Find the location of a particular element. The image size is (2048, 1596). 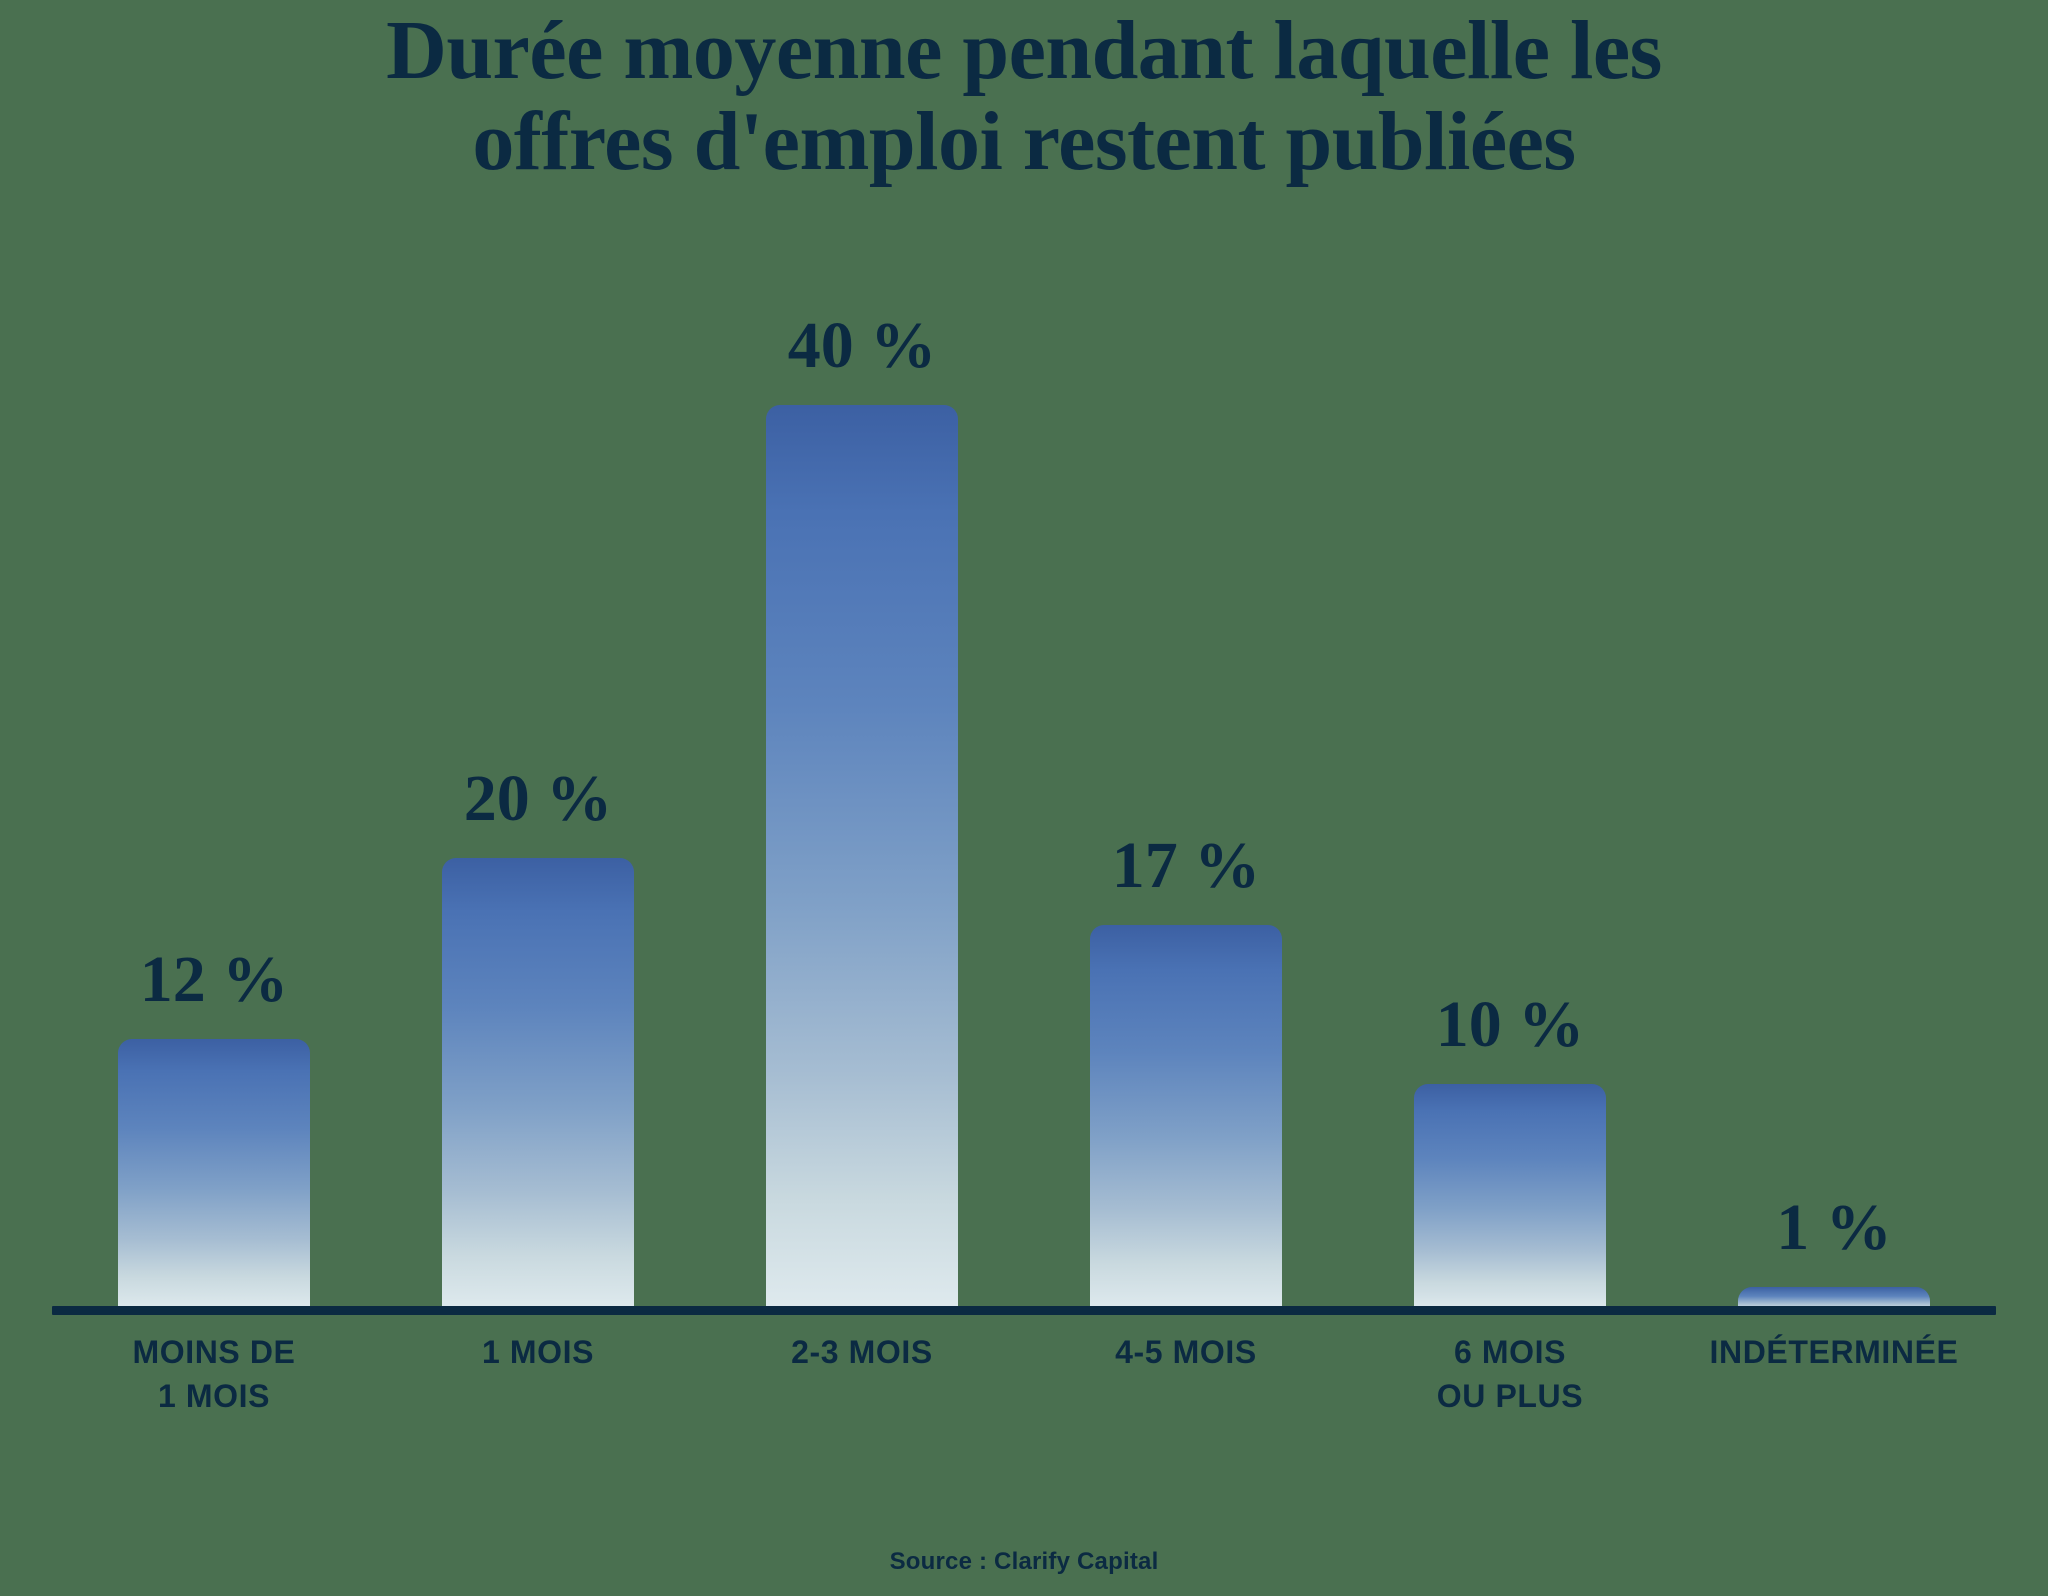

bar-slot-1-mois: 20 % is located at coordinates (538, 780).